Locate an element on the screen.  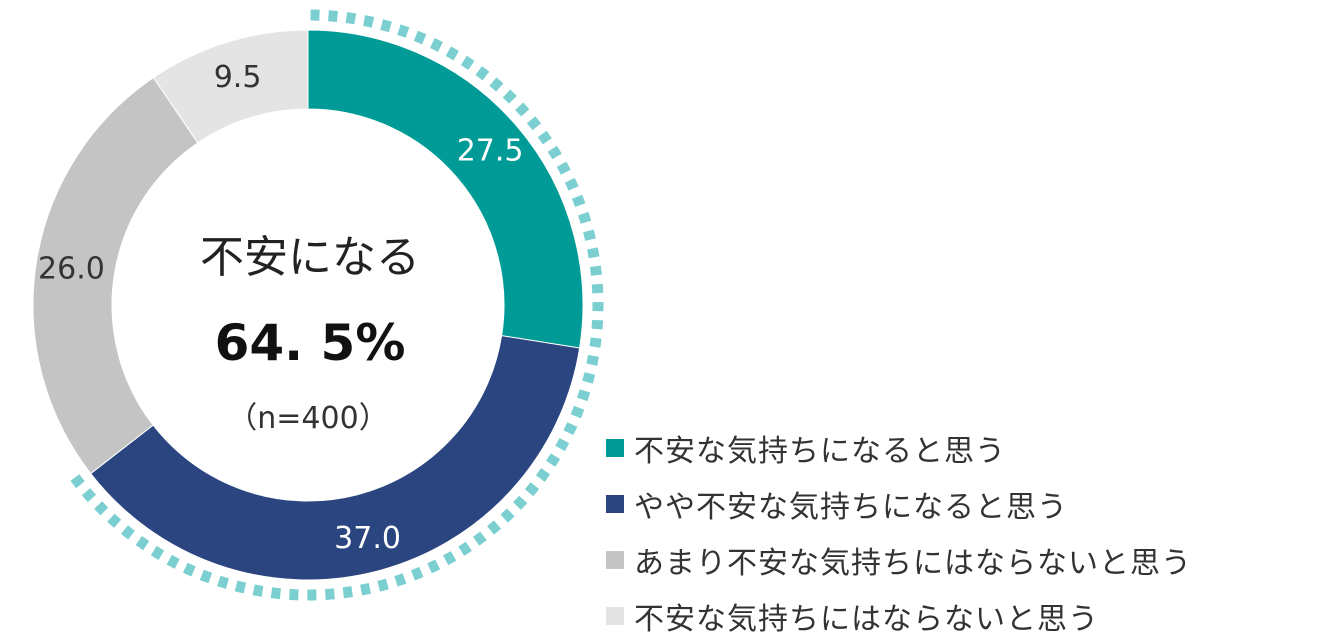
legend-label: 不安な気持ちになると思う is located at coordinates (820, 451).